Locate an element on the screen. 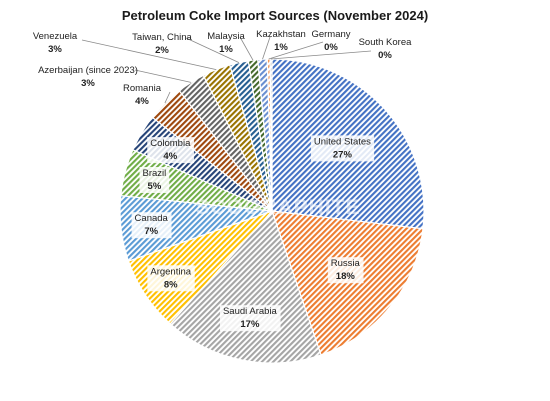 This screenshot has width=550, height=401. slice-label-venezuela: Venezuela is located at coordinates (55, 36).